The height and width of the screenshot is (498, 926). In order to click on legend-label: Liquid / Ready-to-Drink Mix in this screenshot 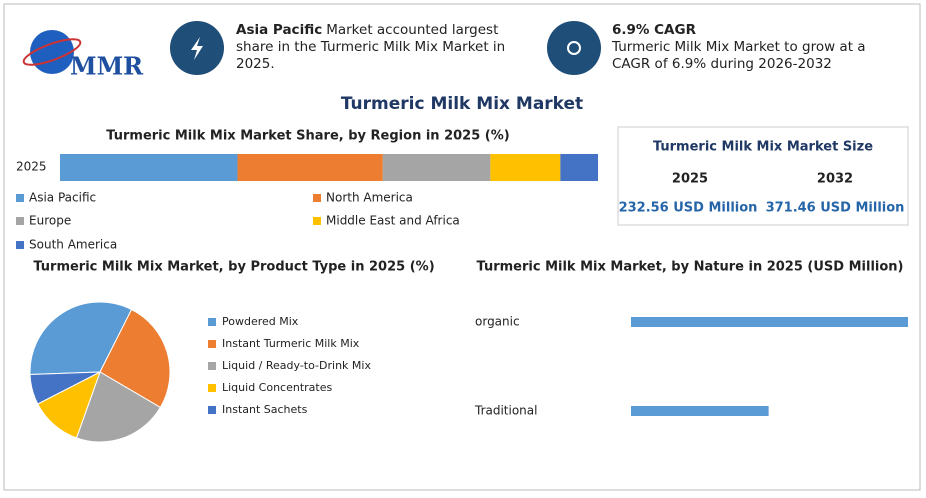, I will do `click(296, 365)`.